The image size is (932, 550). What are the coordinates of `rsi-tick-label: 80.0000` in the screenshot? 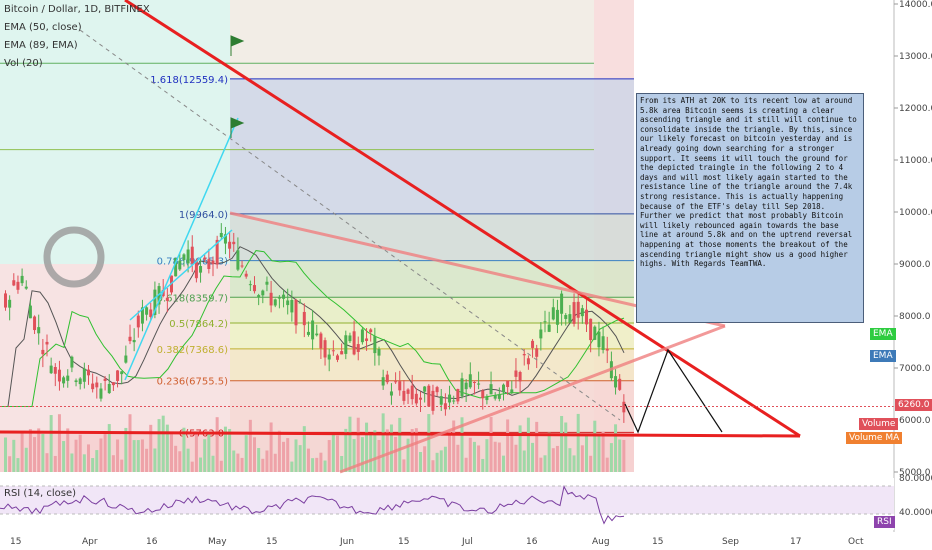 It's located at (915, 479).